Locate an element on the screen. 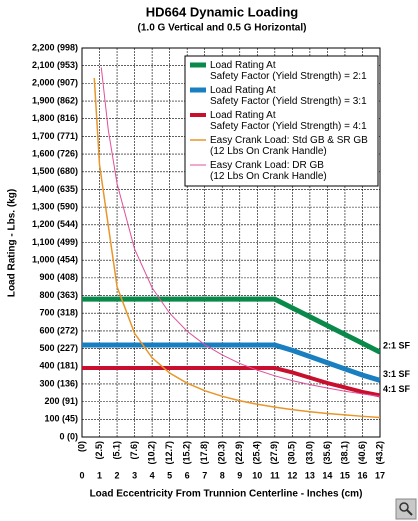  x-tick-cm-label: (17.8) is located at coordinates (204, 453).